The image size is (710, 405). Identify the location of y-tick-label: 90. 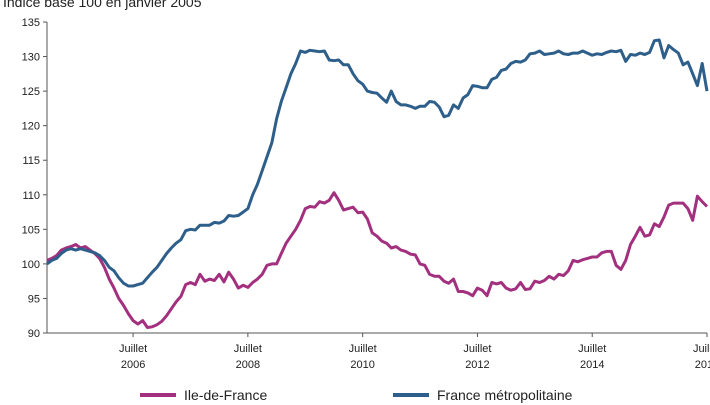
(34, 334).